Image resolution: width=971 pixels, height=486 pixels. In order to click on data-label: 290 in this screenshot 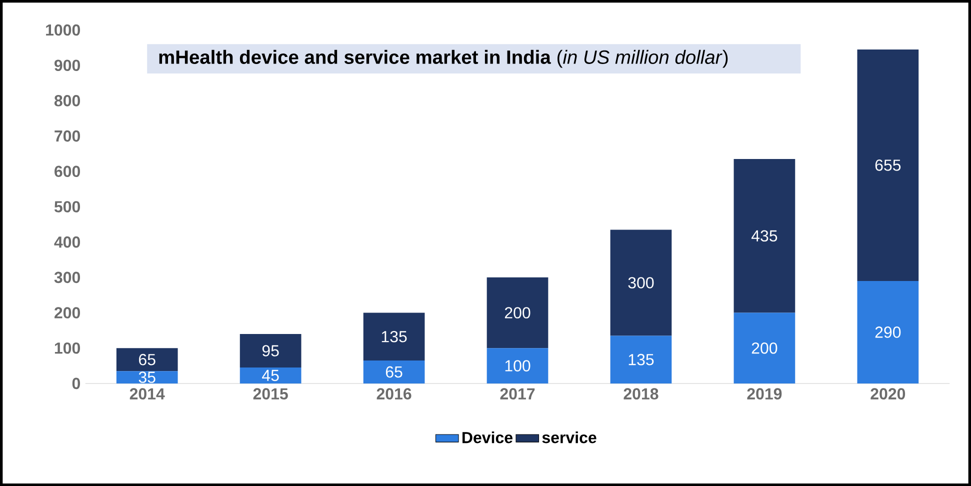, I will do `click(888, 332)`.